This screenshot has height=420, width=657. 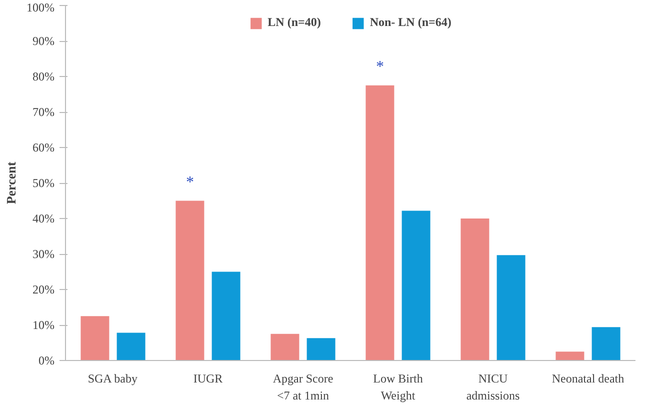 What do you see at coordinates (294, 22) in the screenshot?
I see `legend-label: LN (n=40)` at bounding box center [294, 22].